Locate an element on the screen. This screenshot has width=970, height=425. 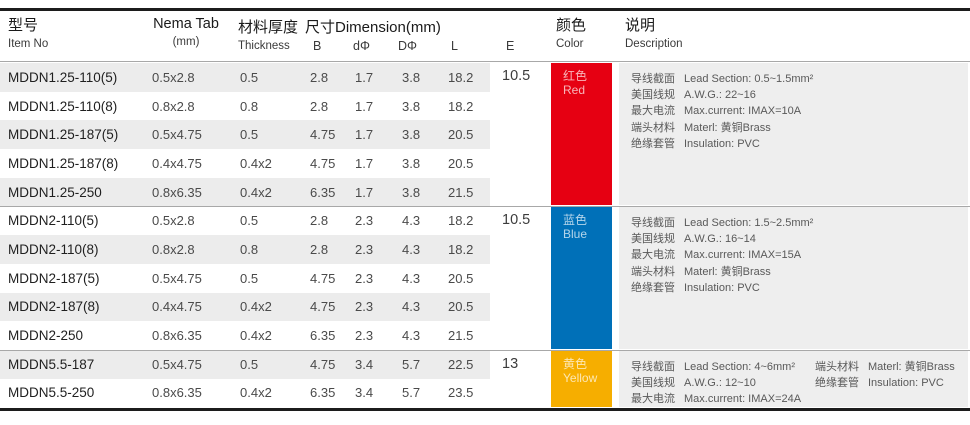
header-thickness-cn: 材料厚度 is located at coordinates (268, 27).